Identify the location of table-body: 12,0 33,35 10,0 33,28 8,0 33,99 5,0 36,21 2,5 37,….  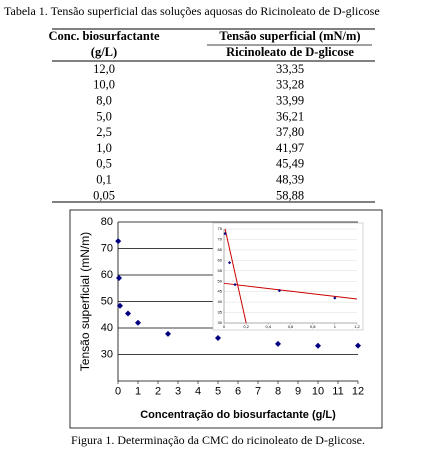
(198, 132).